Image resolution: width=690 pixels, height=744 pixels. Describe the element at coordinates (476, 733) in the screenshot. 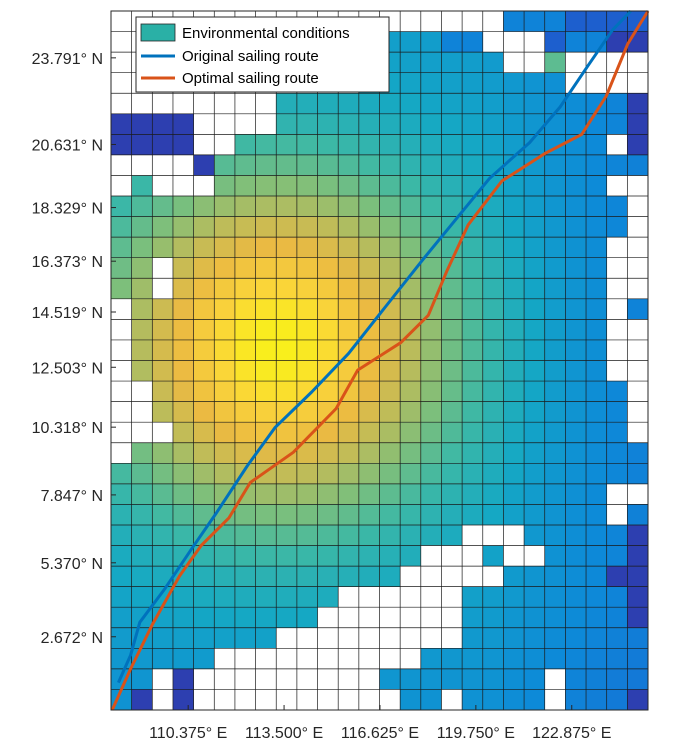

I see `x-tick-label: 119.750° E` at that location.